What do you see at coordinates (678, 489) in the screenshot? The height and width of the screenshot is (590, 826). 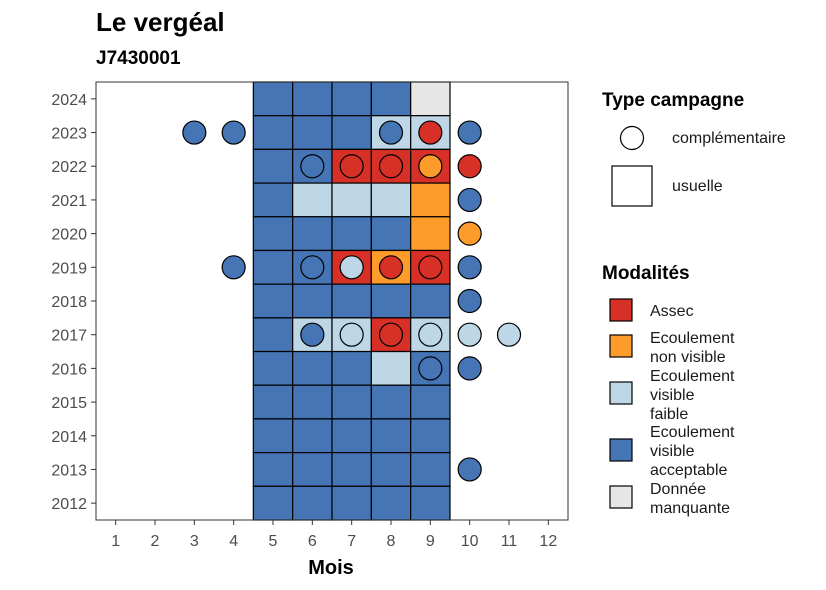 I see `legend-label-donnee_manquante: Donnée` at bounding box center [678, 489].